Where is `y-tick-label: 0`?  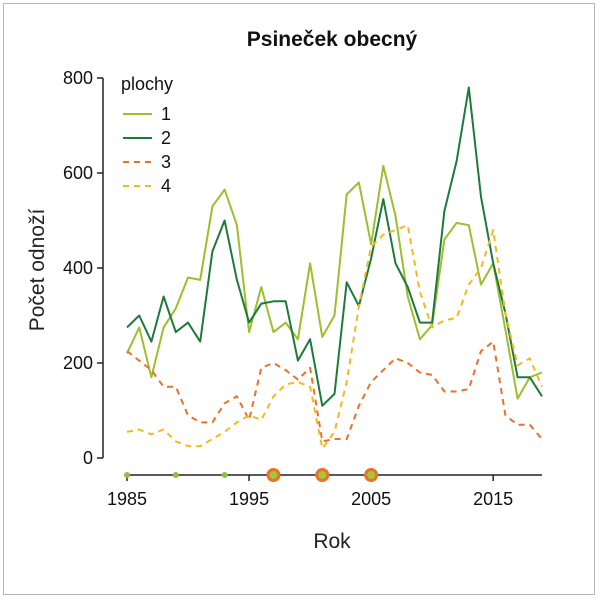 y-tick-label: 0 is located at coordinates (88, 458).